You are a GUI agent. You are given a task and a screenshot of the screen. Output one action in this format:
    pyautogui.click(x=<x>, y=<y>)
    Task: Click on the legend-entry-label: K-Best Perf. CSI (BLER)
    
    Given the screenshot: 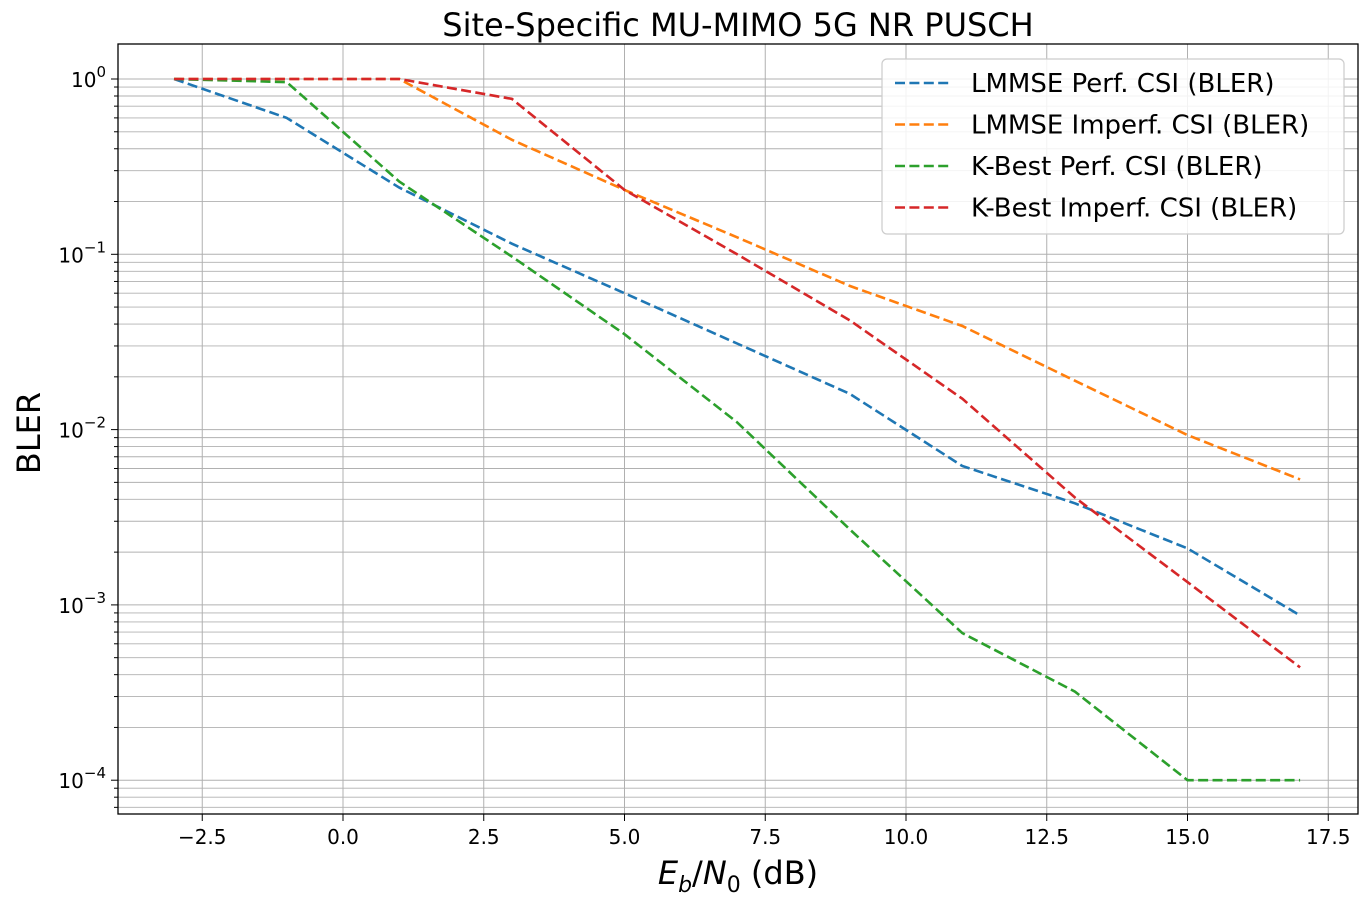 What is the action you would take?
    pyautogui.click(x=1117, y=167)
    